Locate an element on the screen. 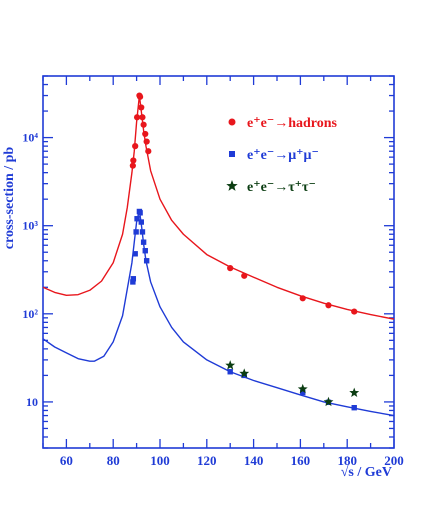 This screenshot has height=524, width=437. x-tick-label: 120 is located at coordinates (207, 460).